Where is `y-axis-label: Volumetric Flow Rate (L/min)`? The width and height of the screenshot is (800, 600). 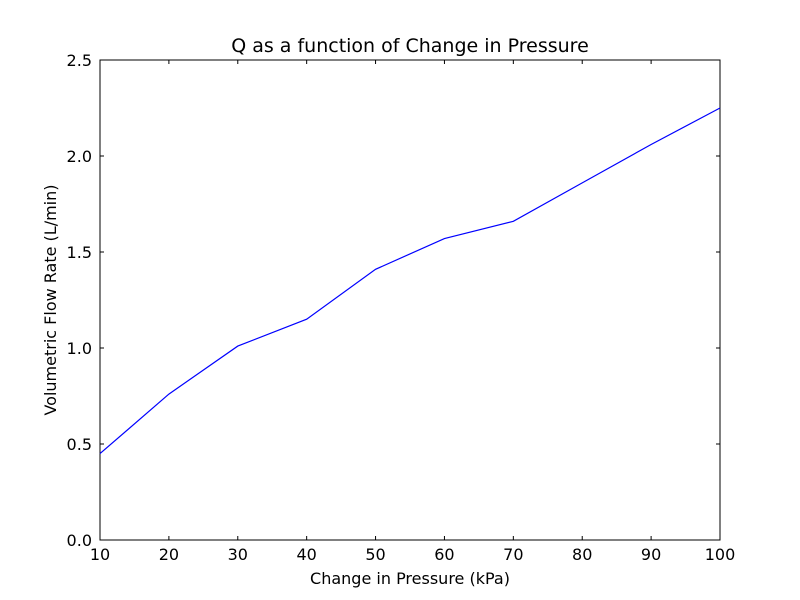
y-axis-label: Volumetric Flow Rate (L/min) is located at coordinates (50, 299).